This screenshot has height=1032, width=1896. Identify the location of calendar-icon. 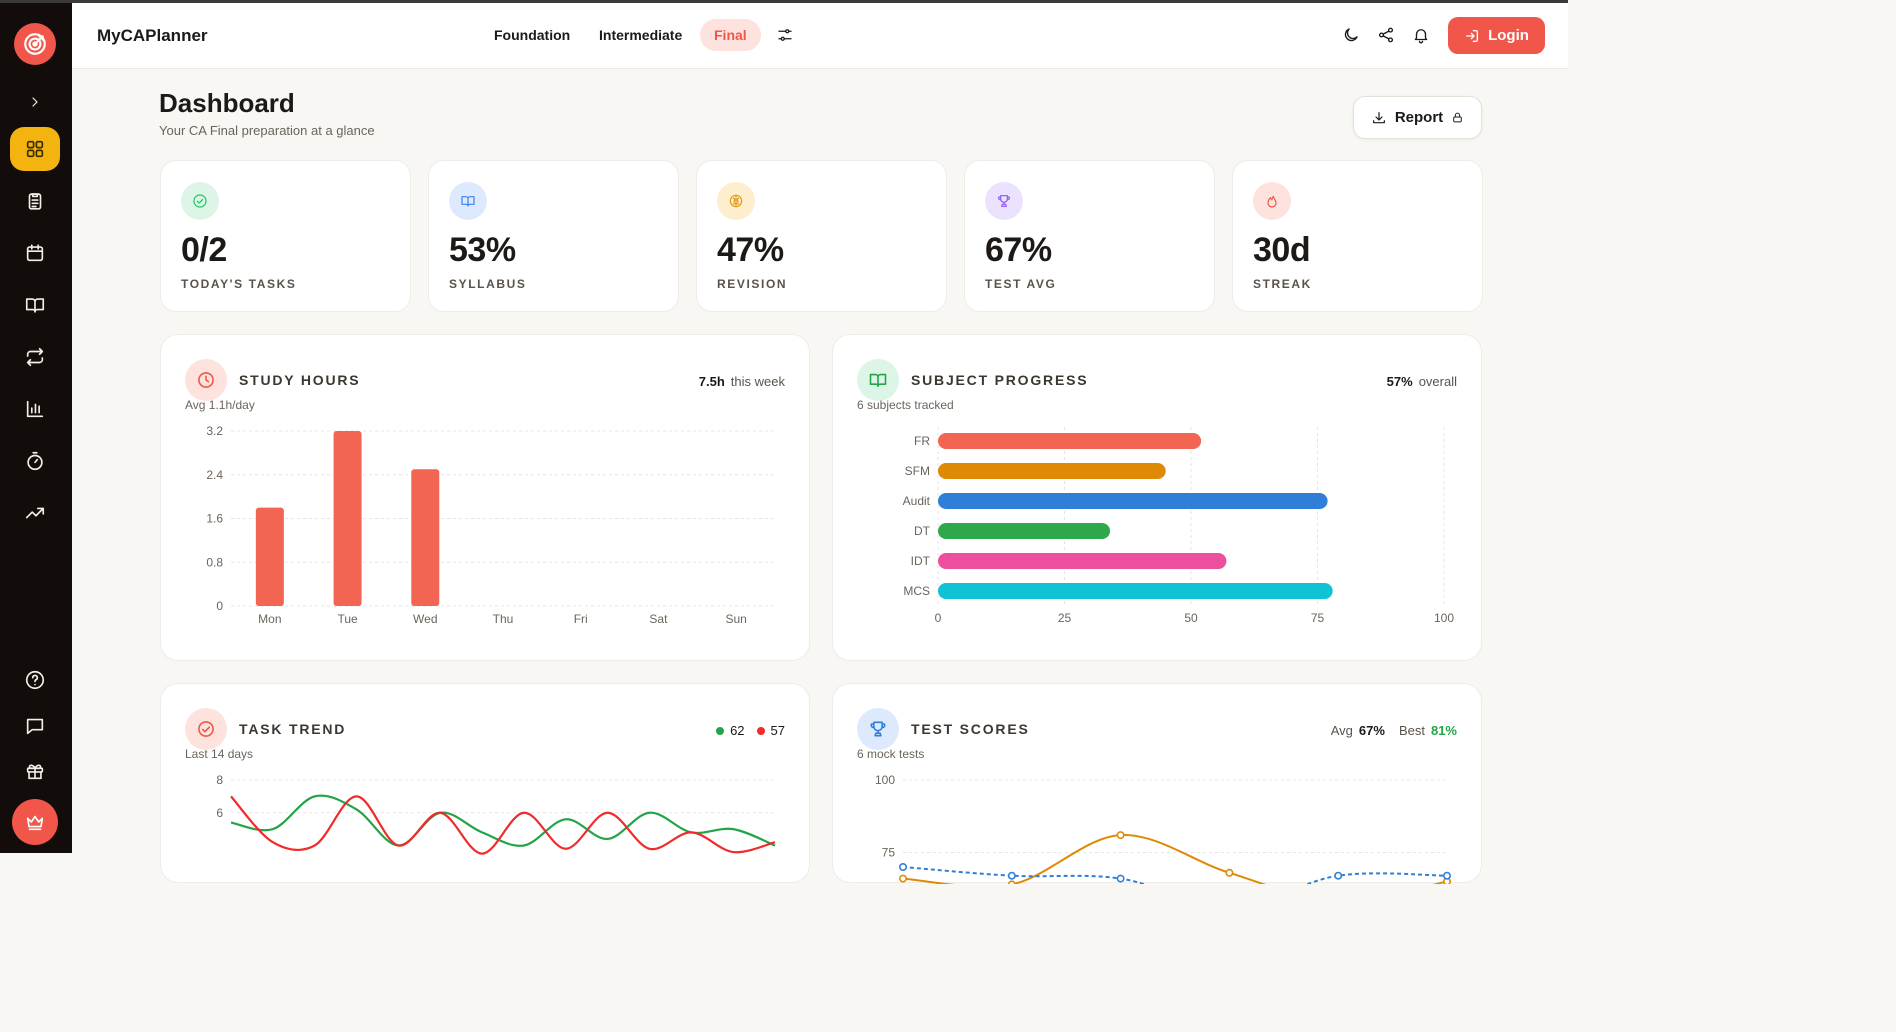
(35, 253).